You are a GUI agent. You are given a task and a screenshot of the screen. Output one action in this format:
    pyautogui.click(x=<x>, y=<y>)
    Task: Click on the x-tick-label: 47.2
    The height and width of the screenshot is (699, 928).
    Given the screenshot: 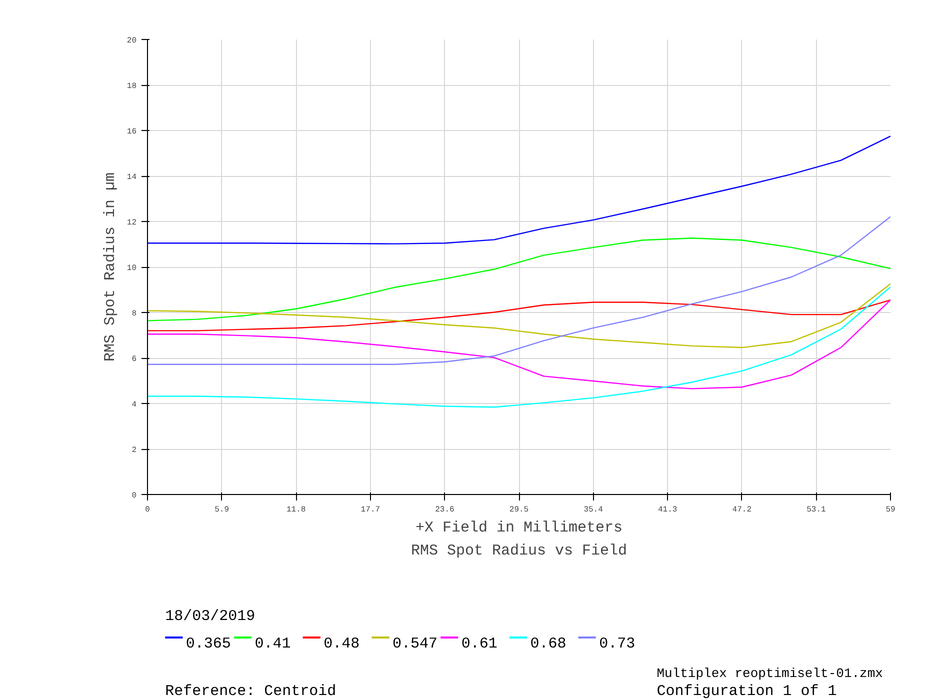 What is the action you would take?
    pyautogui.click(x=742, y=510)
    